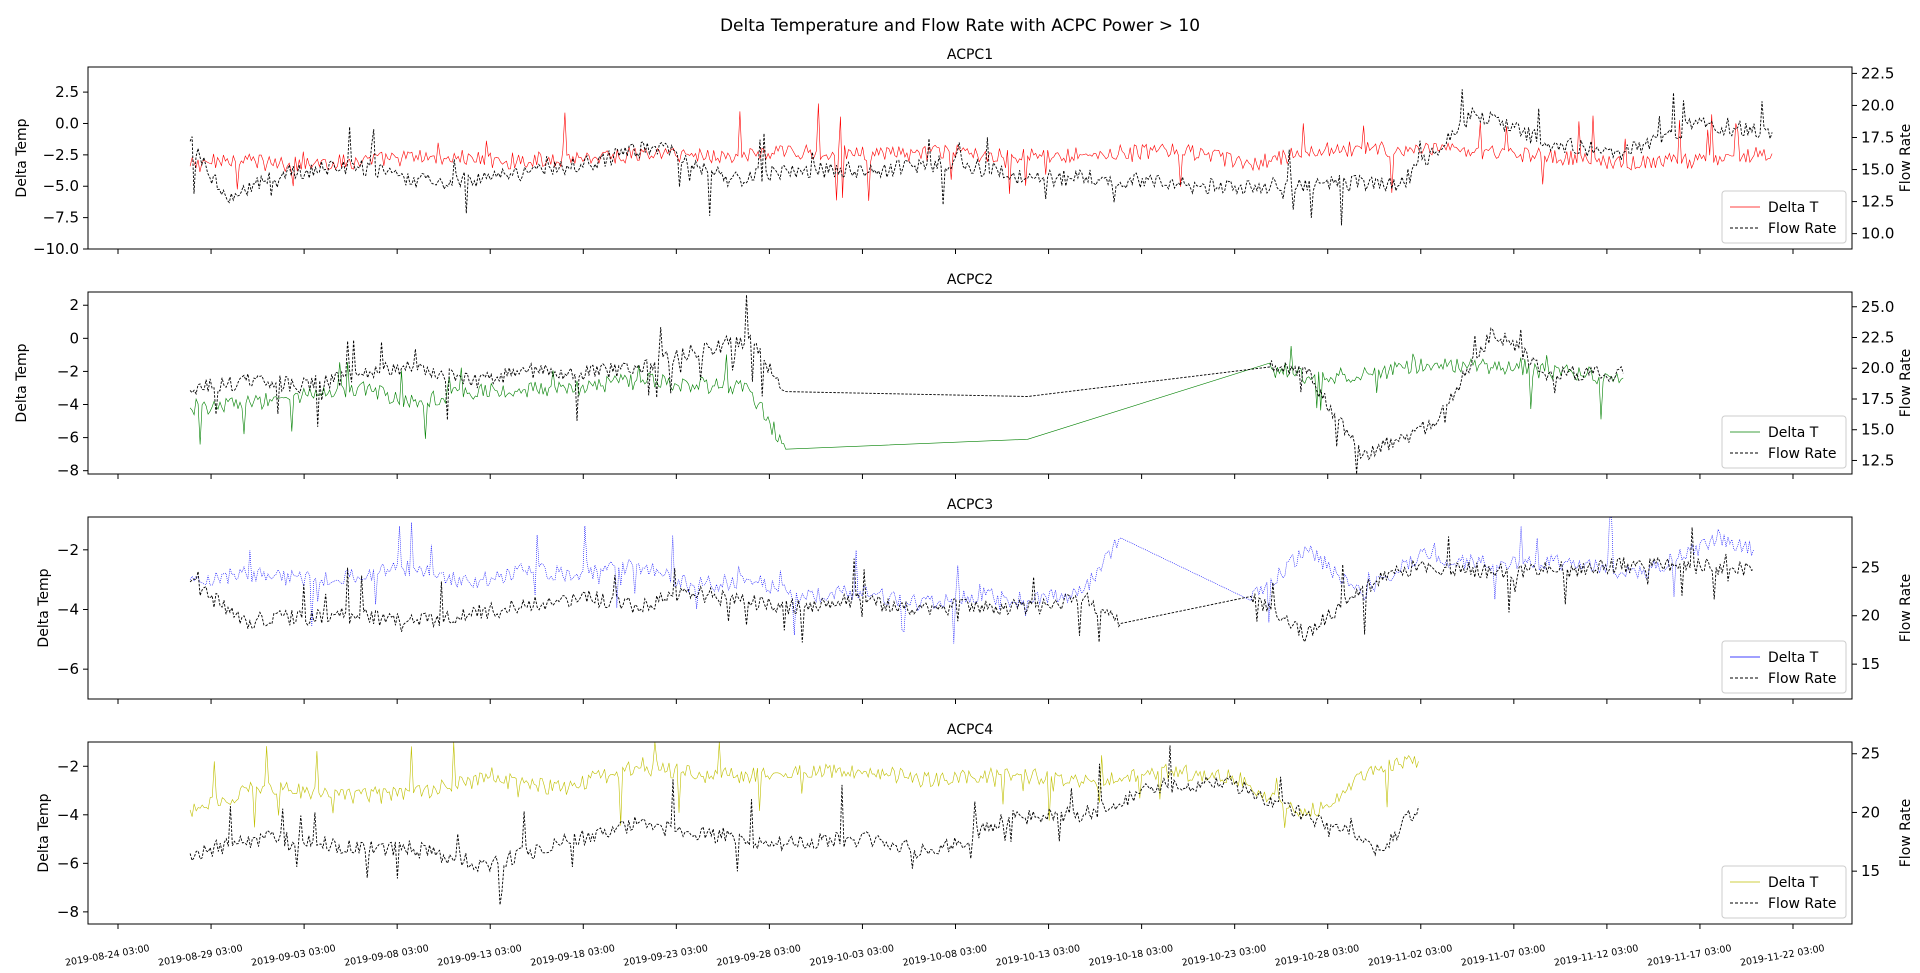 This screenshot has width=1920, height=973. I want to click on y-tick-label: −5.0, so click(61, 186).